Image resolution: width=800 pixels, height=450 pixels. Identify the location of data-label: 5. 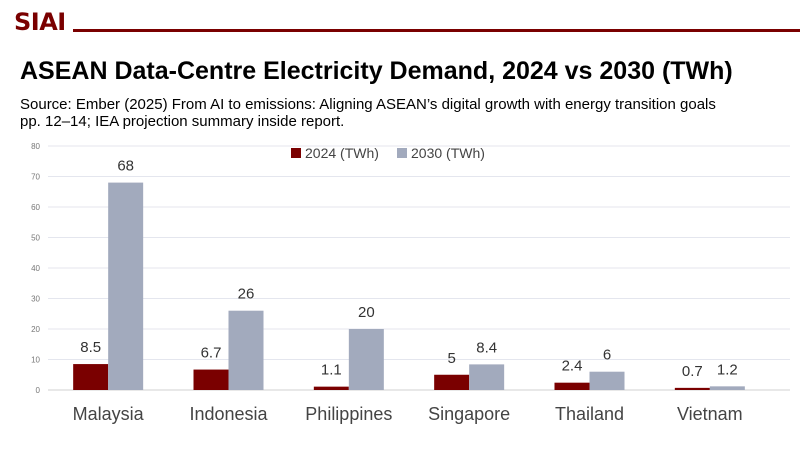
(451, 358).